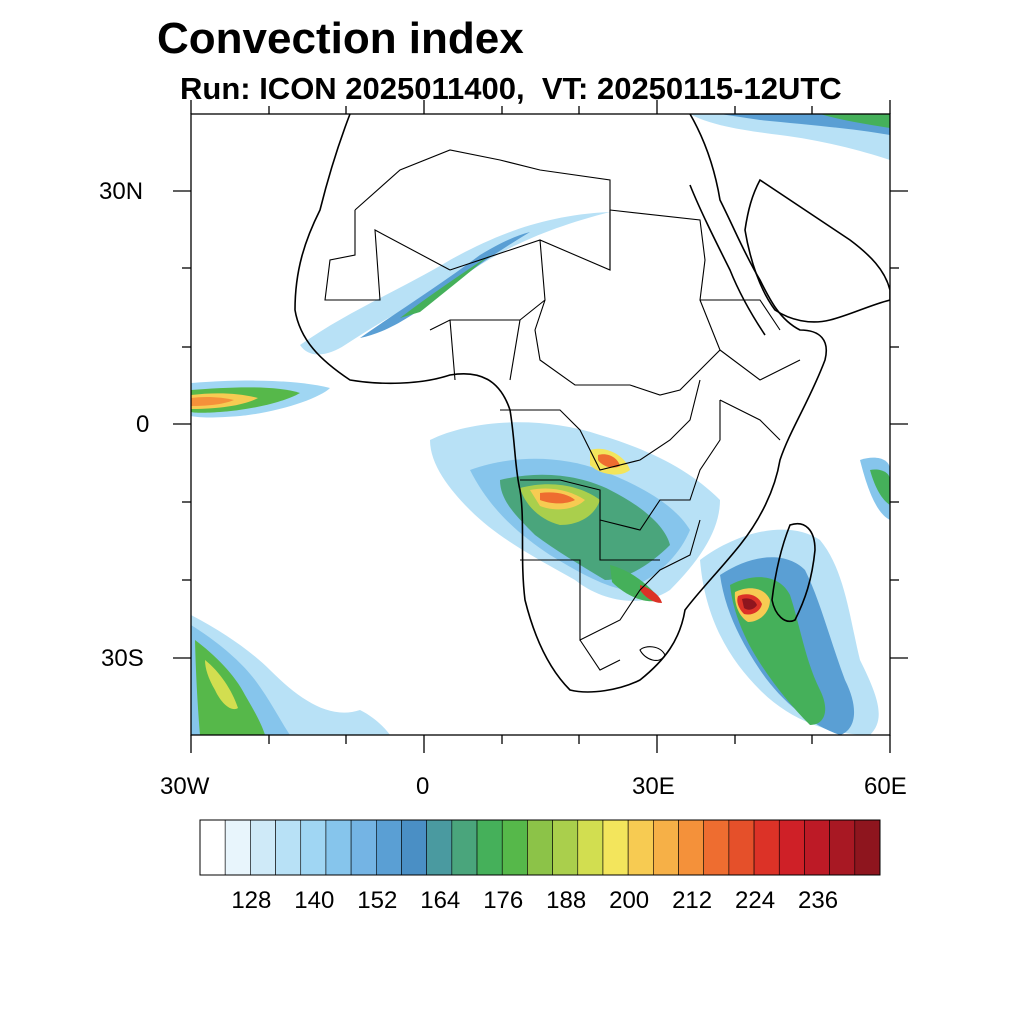 The image size is (1024, 1024). Describe the element at coordinates (423, 786) in the screenshot. I see `lon-label-0: 0` at that location.